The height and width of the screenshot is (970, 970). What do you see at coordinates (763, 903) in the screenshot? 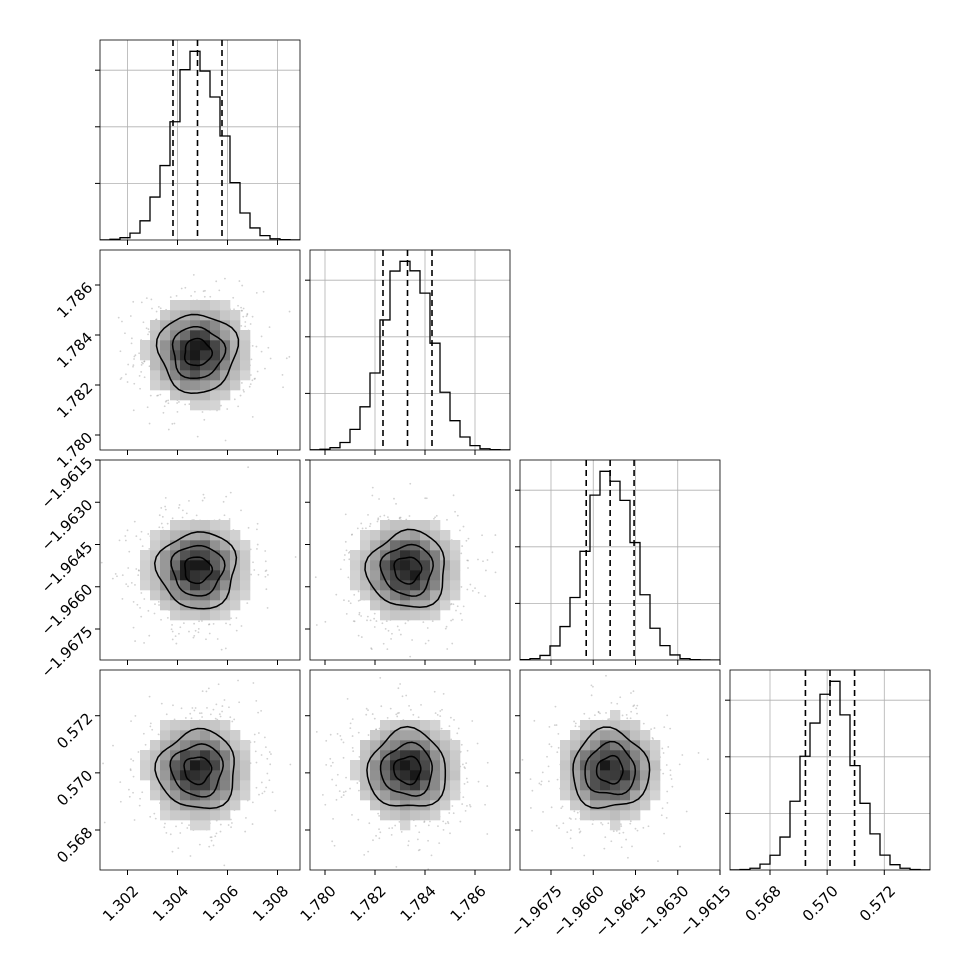
I see `x-tick-label: 0.568` at bounding box center [763, 903].